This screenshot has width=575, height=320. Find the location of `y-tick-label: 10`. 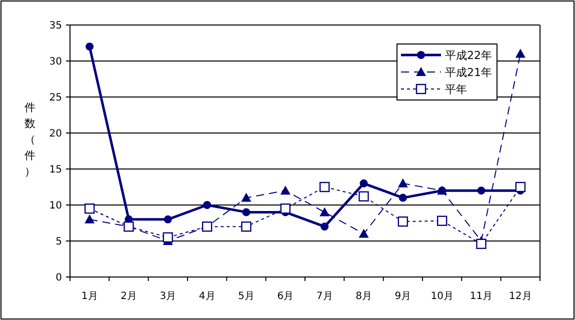

y-tick-label: 10 is located at coordinates (55, 206).